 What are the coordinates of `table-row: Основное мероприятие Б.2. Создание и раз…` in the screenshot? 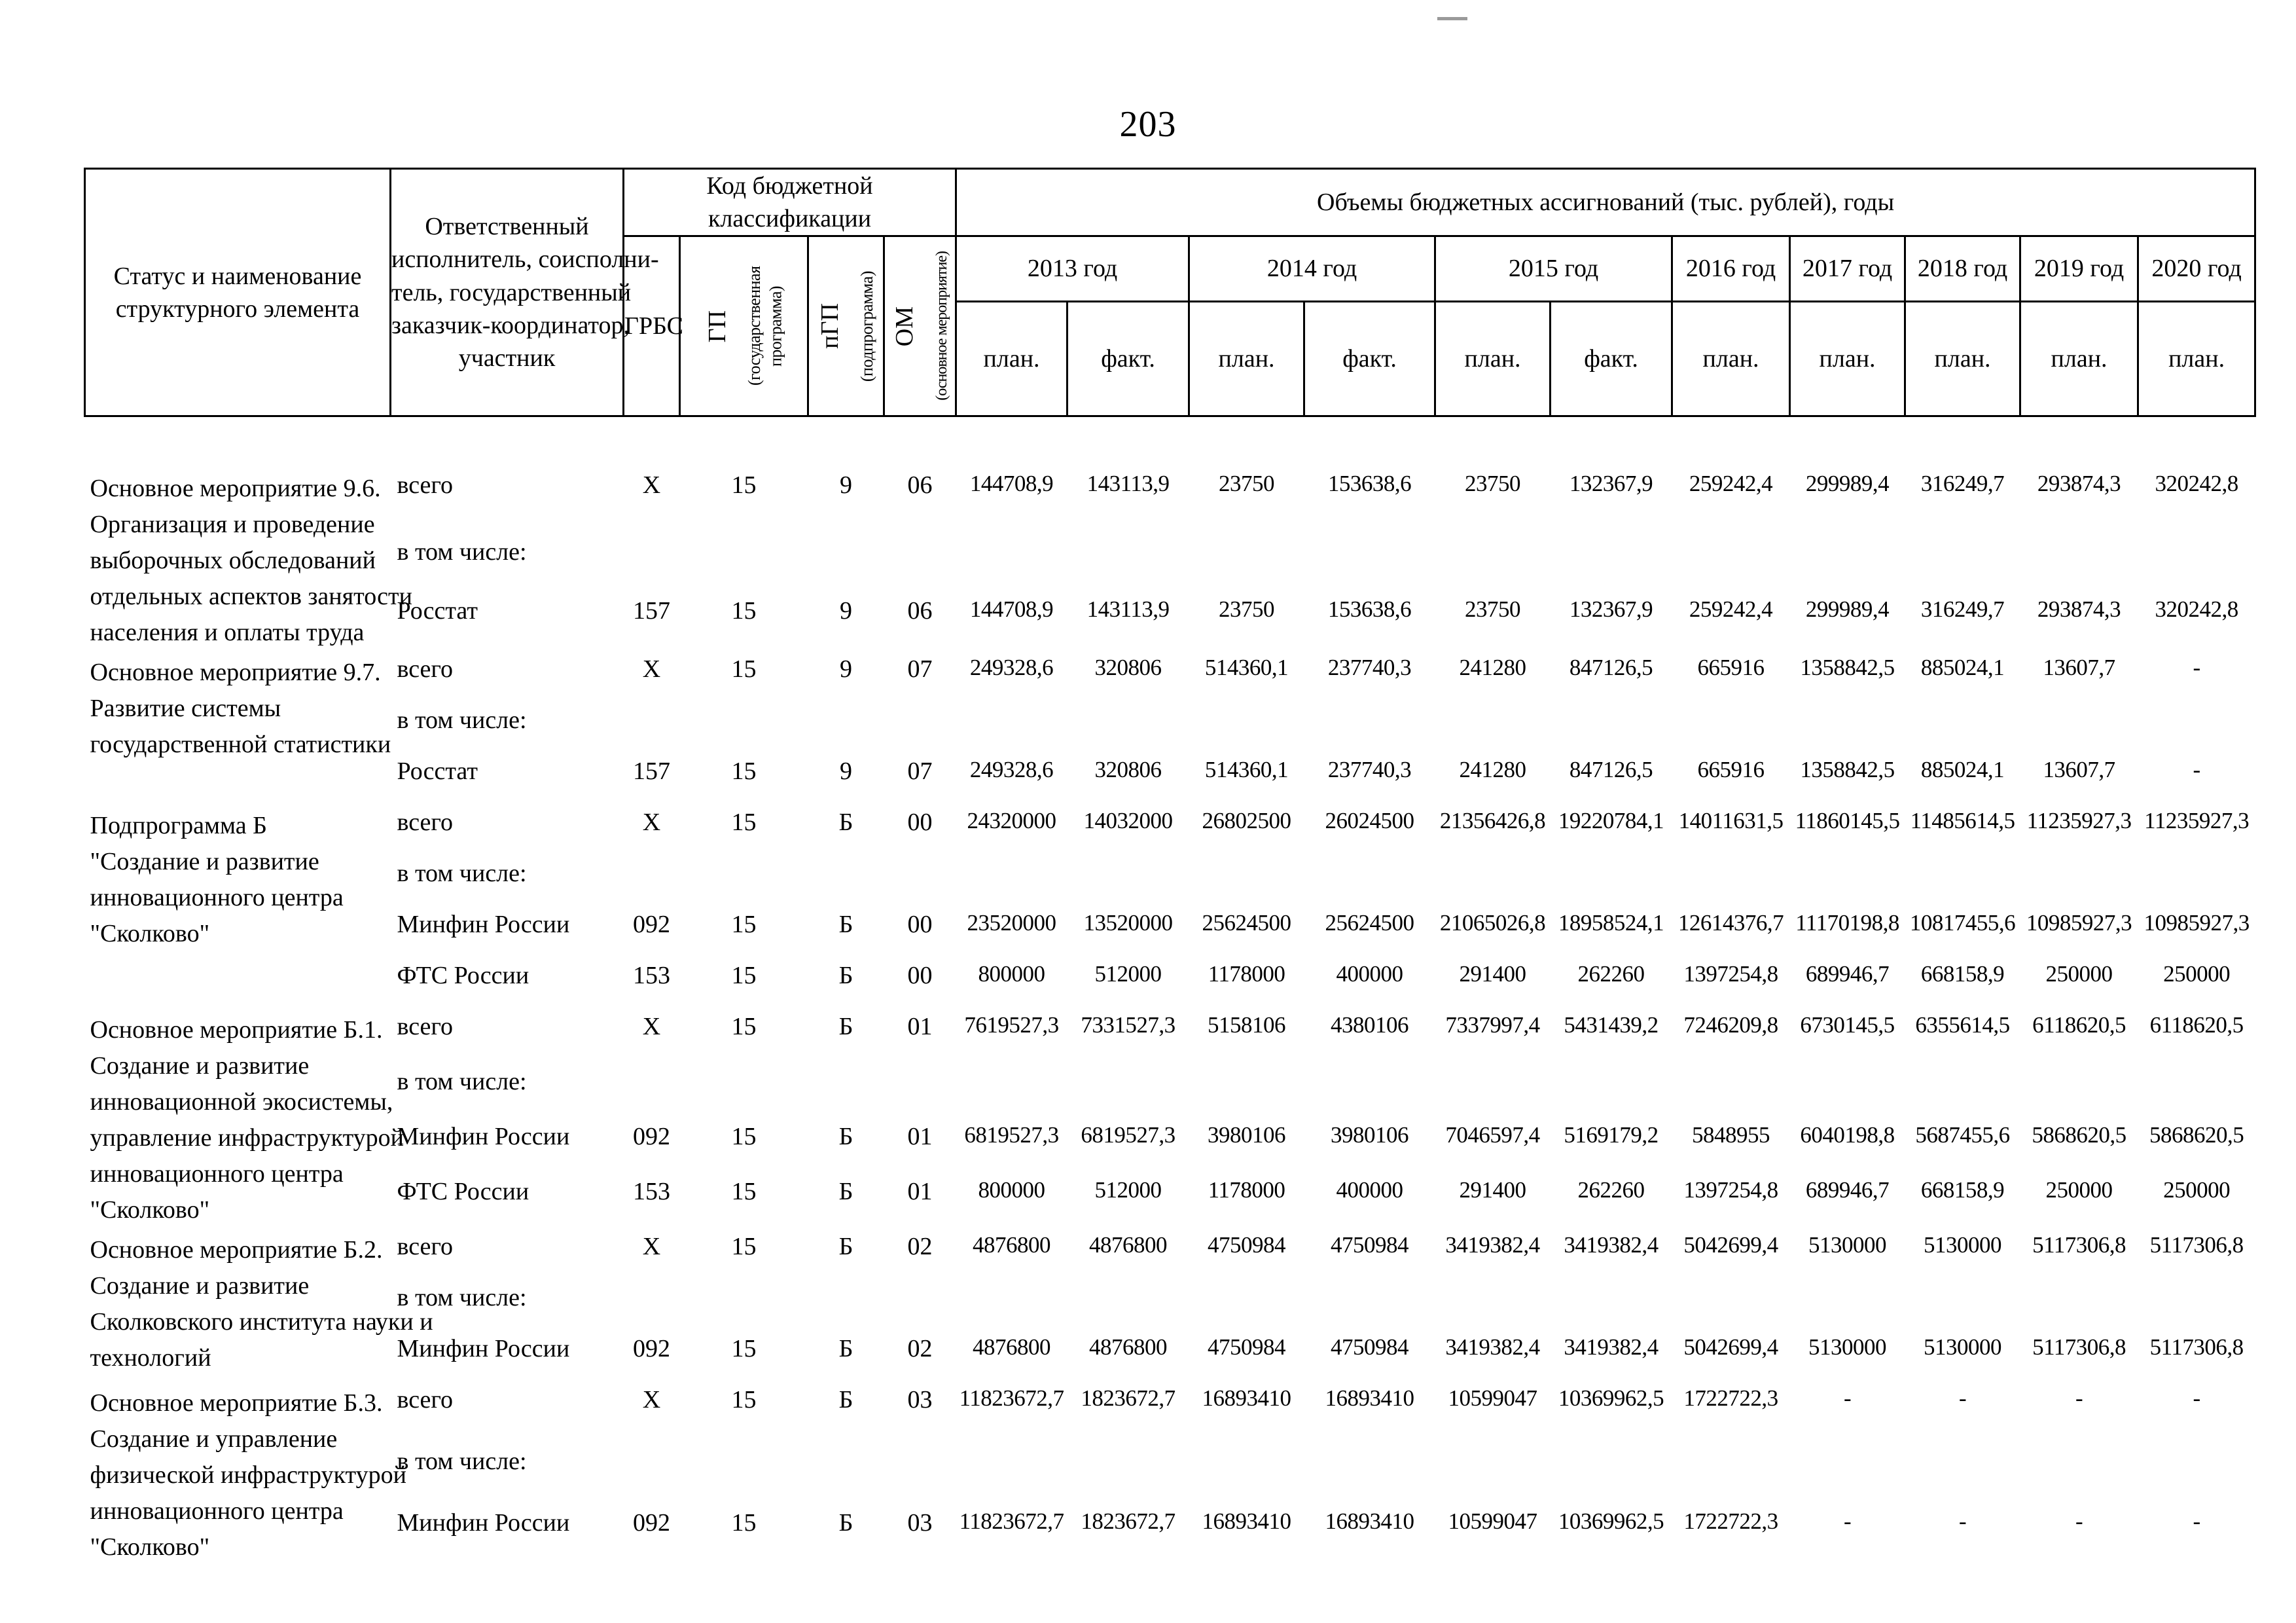 It's located at (1170, 1300).